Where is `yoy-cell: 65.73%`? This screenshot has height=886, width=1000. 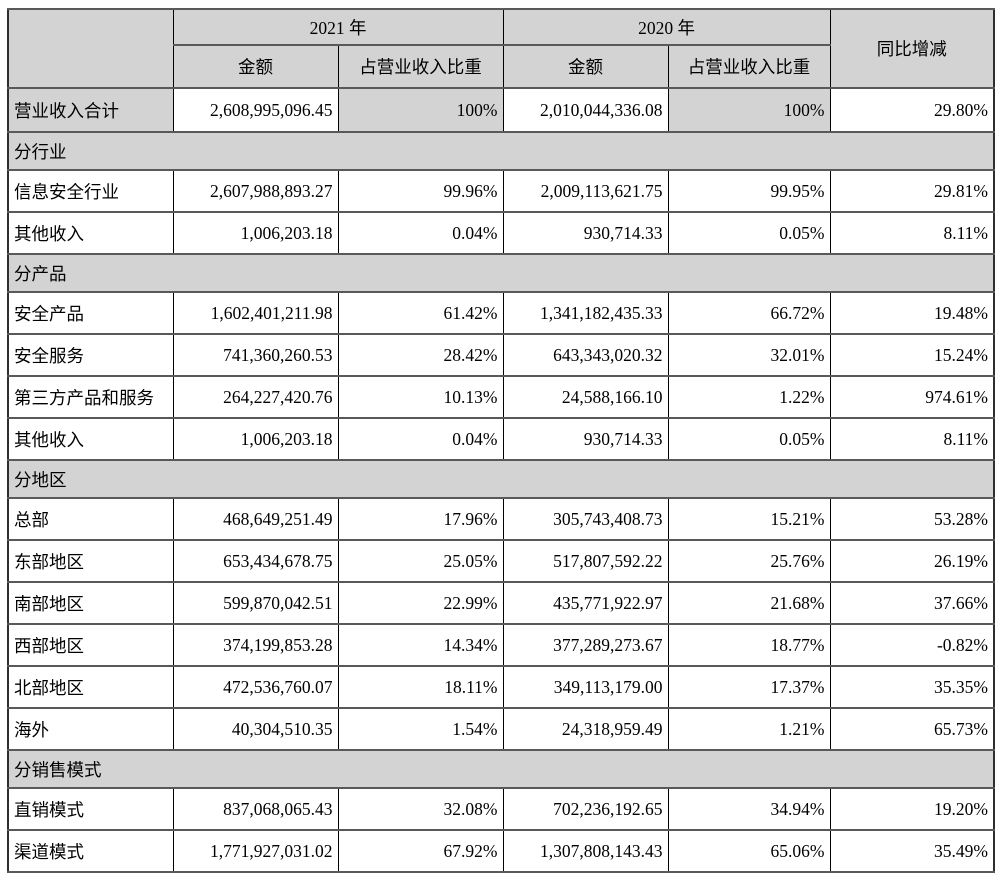 yoy-cell: 65.73% is located at coordinates (912, 729).